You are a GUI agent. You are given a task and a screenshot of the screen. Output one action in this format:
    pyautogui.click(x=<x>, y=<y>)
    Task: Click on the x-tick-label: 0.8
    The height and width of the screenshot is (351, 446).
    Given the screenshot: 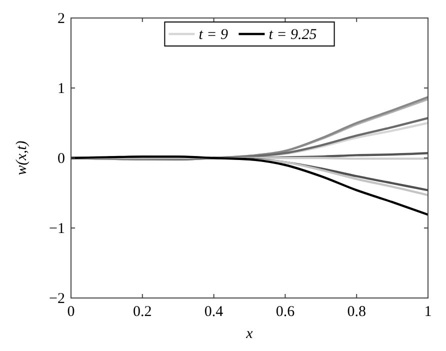 What is the action you would take?
    pyautogui.click(x=356, y=312)
    